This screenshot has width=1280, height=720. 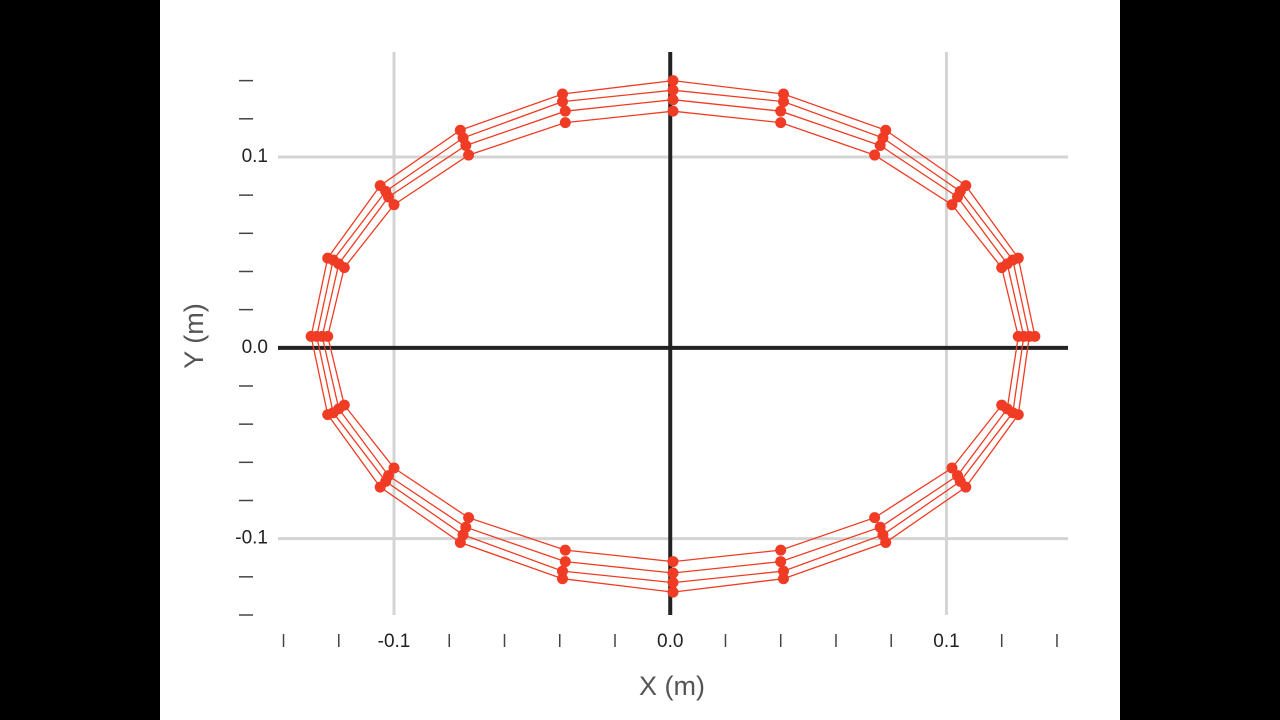 What do you see at coordinates (255, 347) in the screenshot?
I see `y-tick-label: 0.0` at bounding box center [255, 347].